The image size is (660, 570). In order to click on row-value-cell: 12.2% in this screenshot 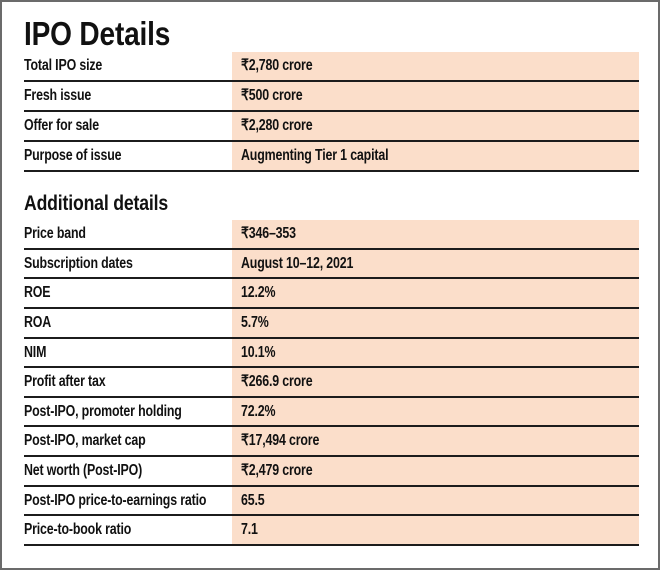, I will do `click(435, 293)`.